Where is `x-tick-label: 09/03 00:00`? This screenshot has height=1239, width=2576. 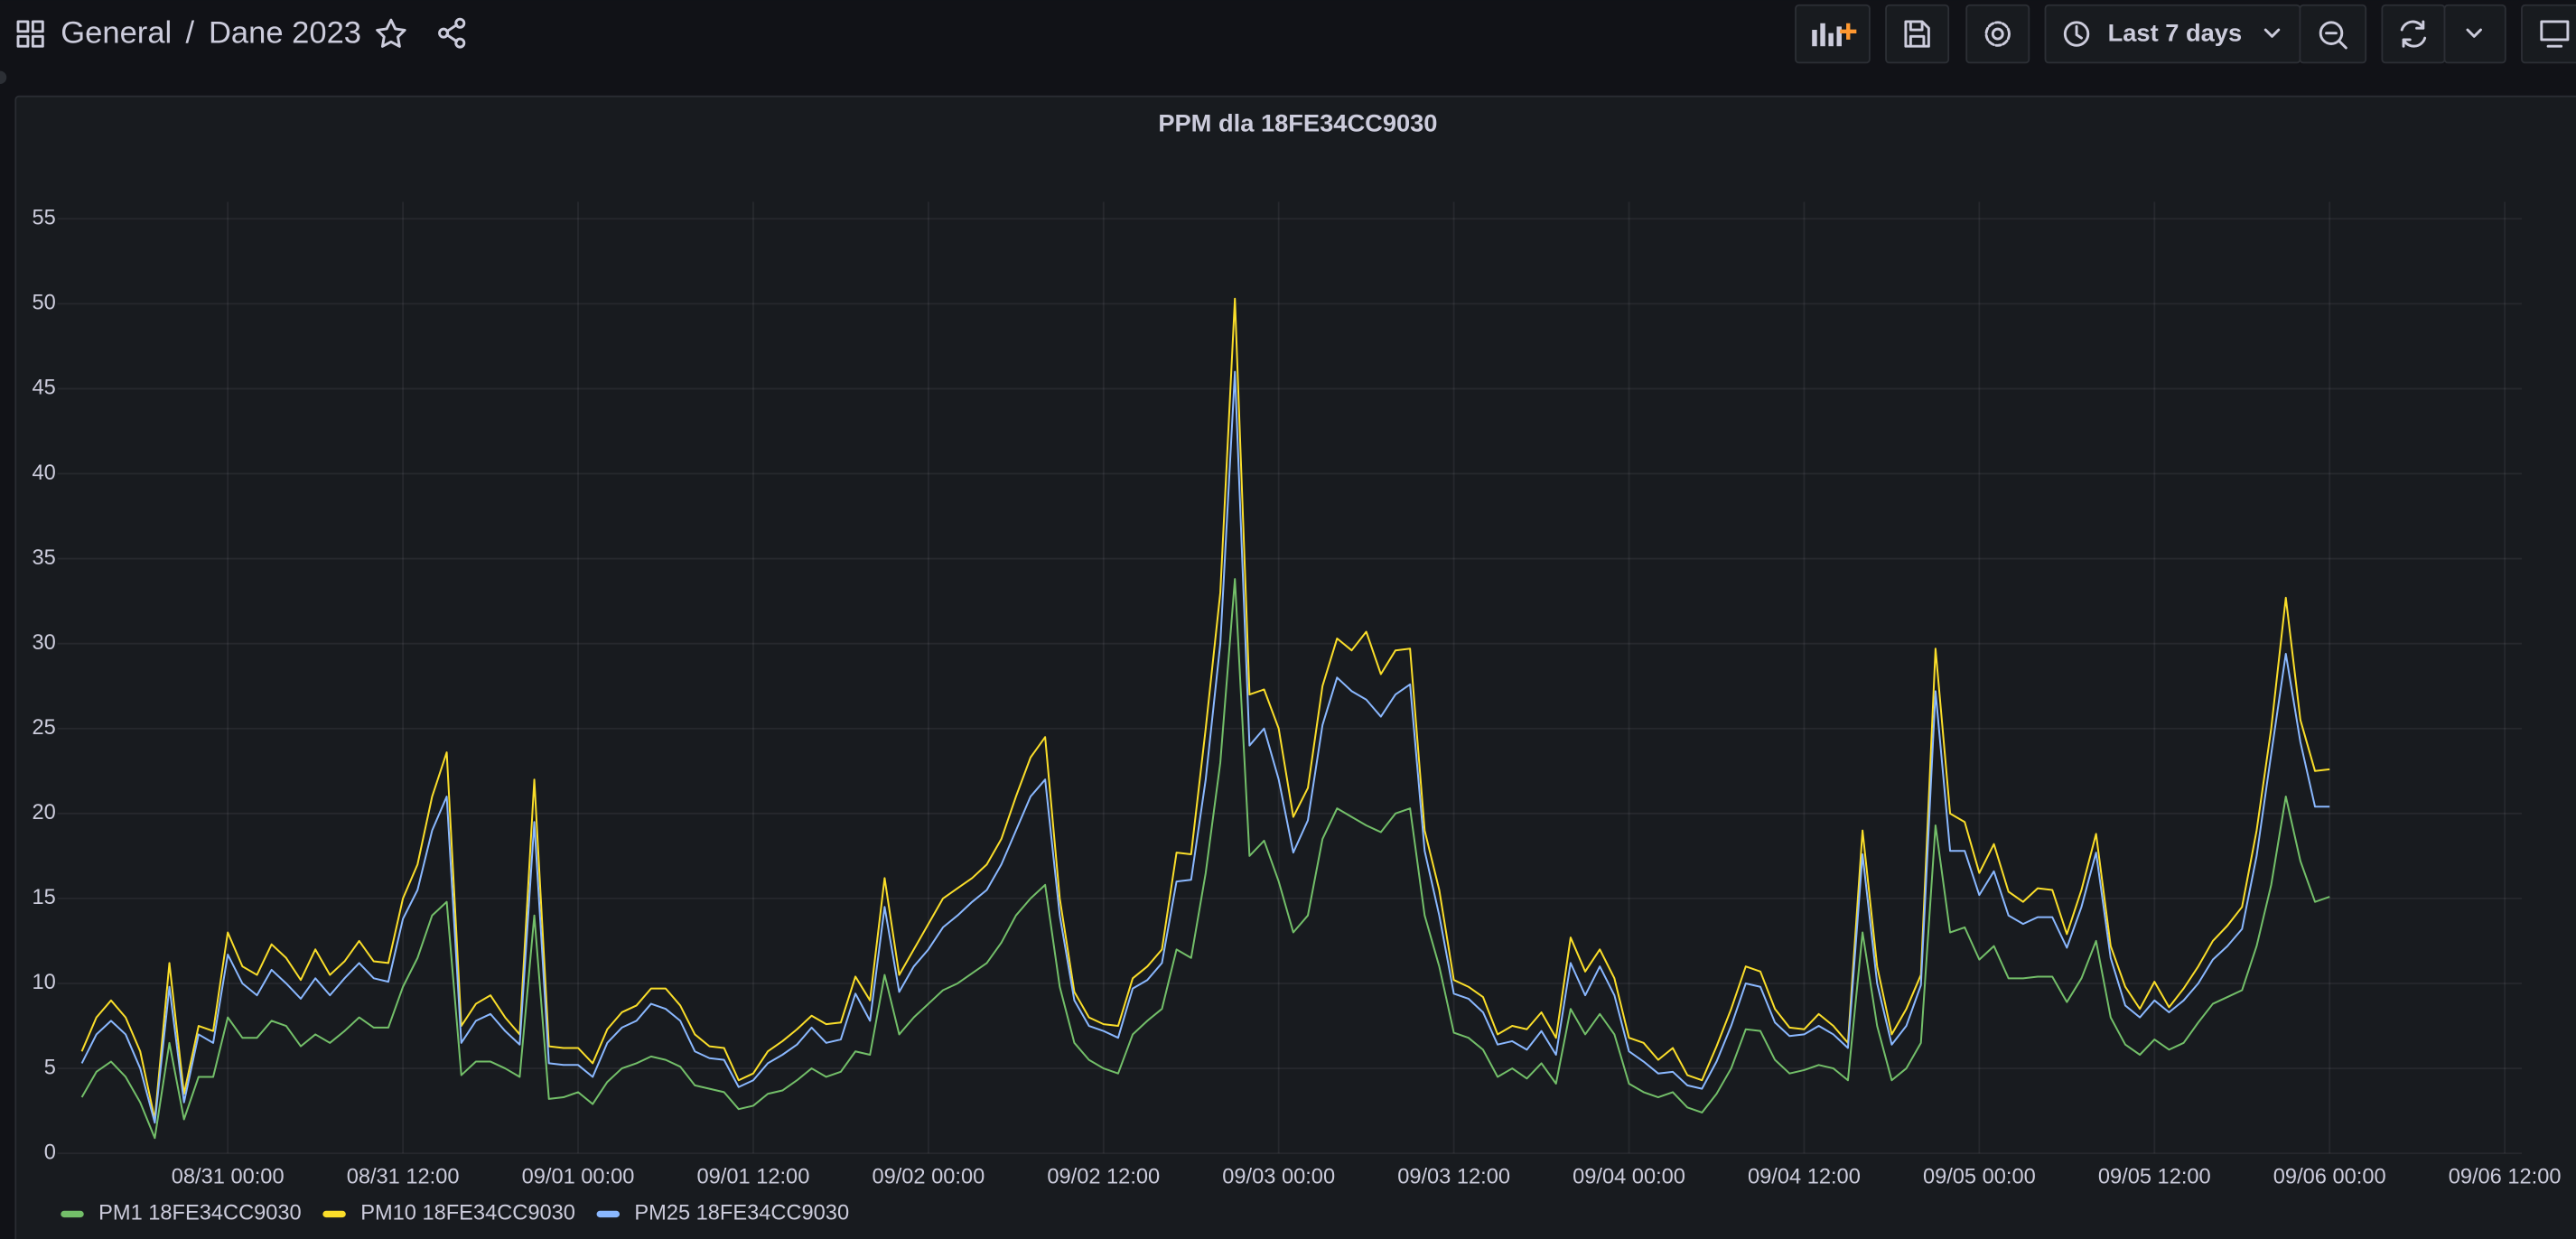
x-tick-label: 09/03 00:00 is located at coordinates (1278, 1177).